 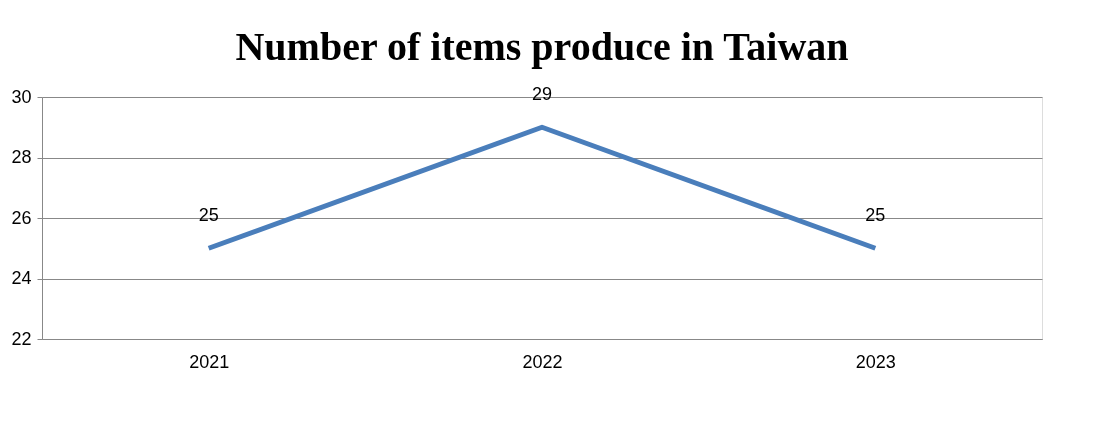 I want to click on x-tick-label: 2021, so click(x=209, y=361).